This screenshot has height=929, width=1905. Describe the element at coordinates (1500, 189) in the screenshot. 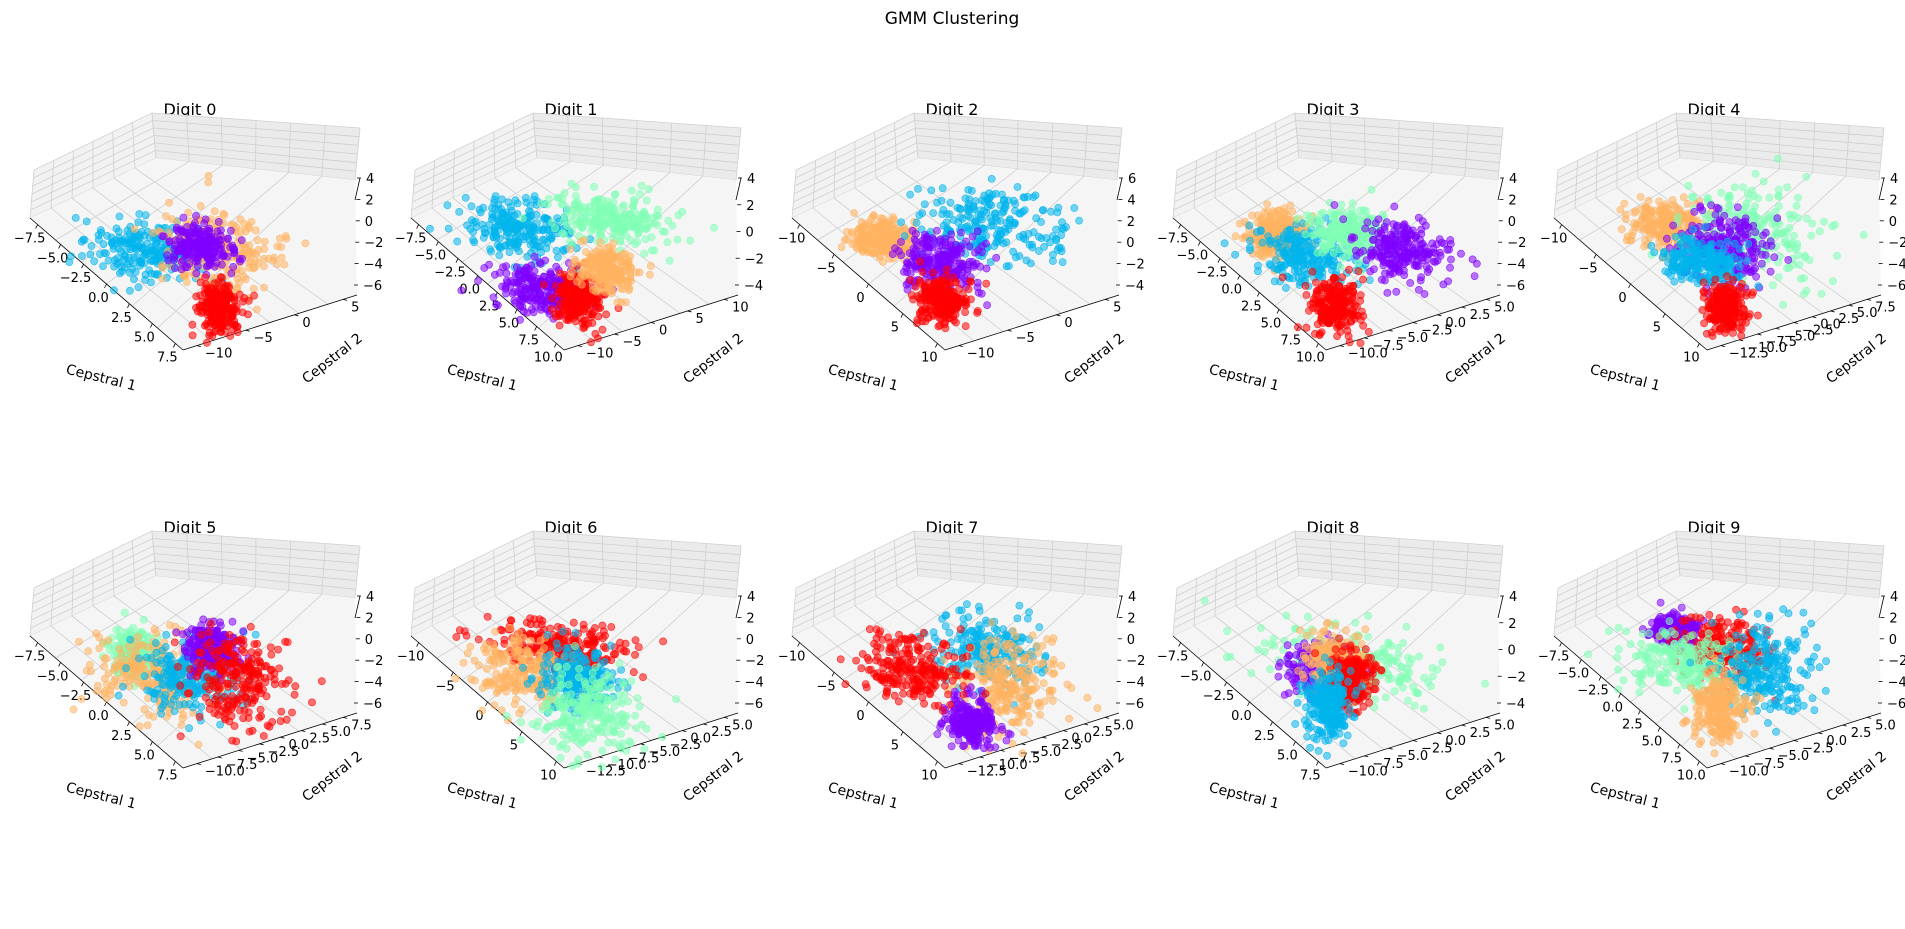

I see `z-axis-line` at that location.